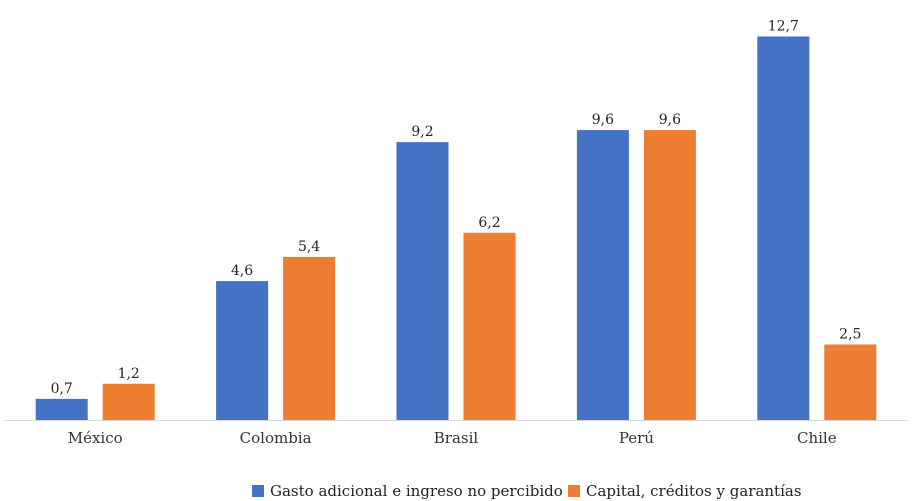  What do you see at coordinates (416, 491) in the screenshot?
I see `legend-label-series-1: Gasto adicional e ingreso no percibido` at bounding box center [416, 491].